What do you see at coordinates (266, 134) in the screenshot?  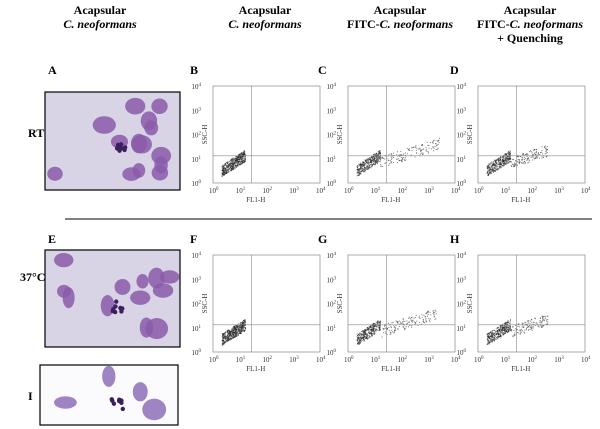 I see `plot-frame` at bounding box center [266, 134].